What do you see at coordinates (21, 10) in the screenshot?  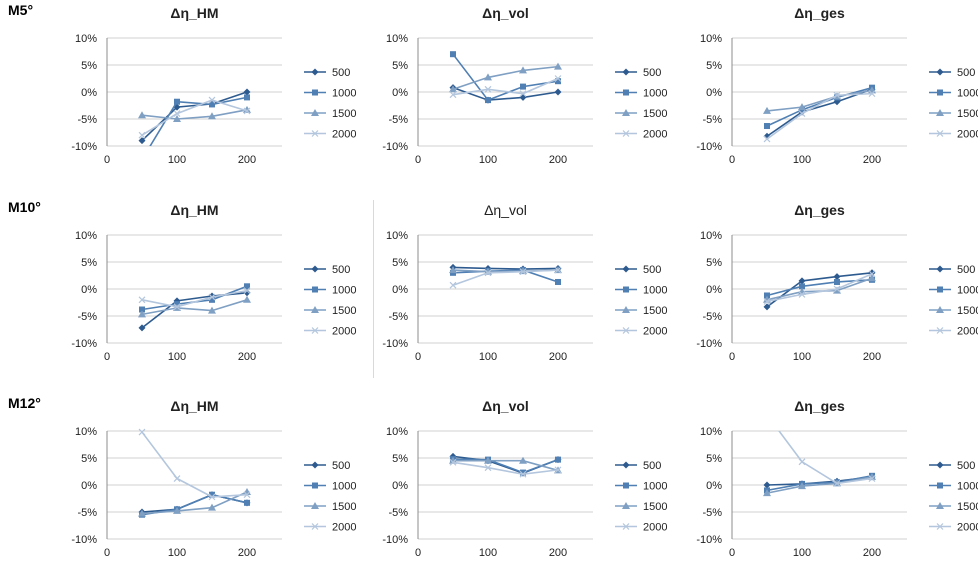 I see `row-label-m5: M5°` at bounding box center [21, 10].